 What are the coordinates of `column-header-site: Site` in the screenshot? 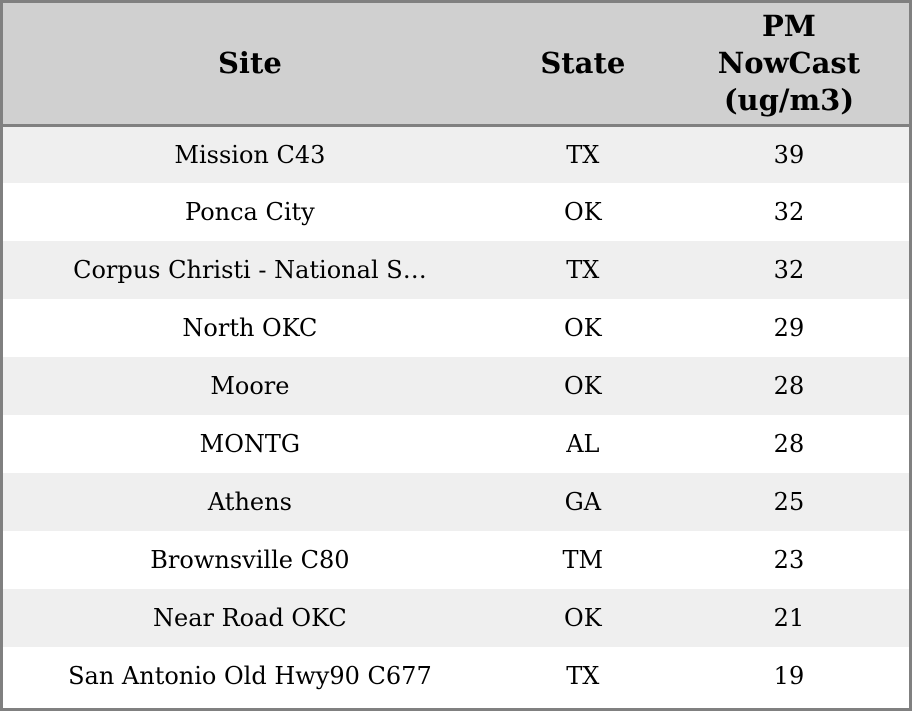 It's located at (250, 65).